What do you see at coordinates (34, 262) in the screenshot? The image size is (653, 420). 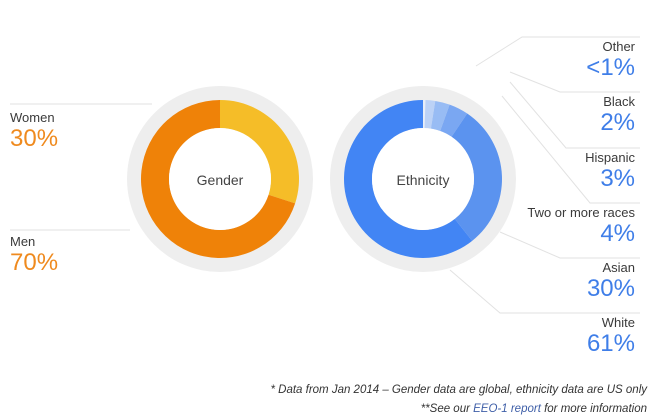 I see `legend-men-value: 70%` at bounding box center [34, 262].